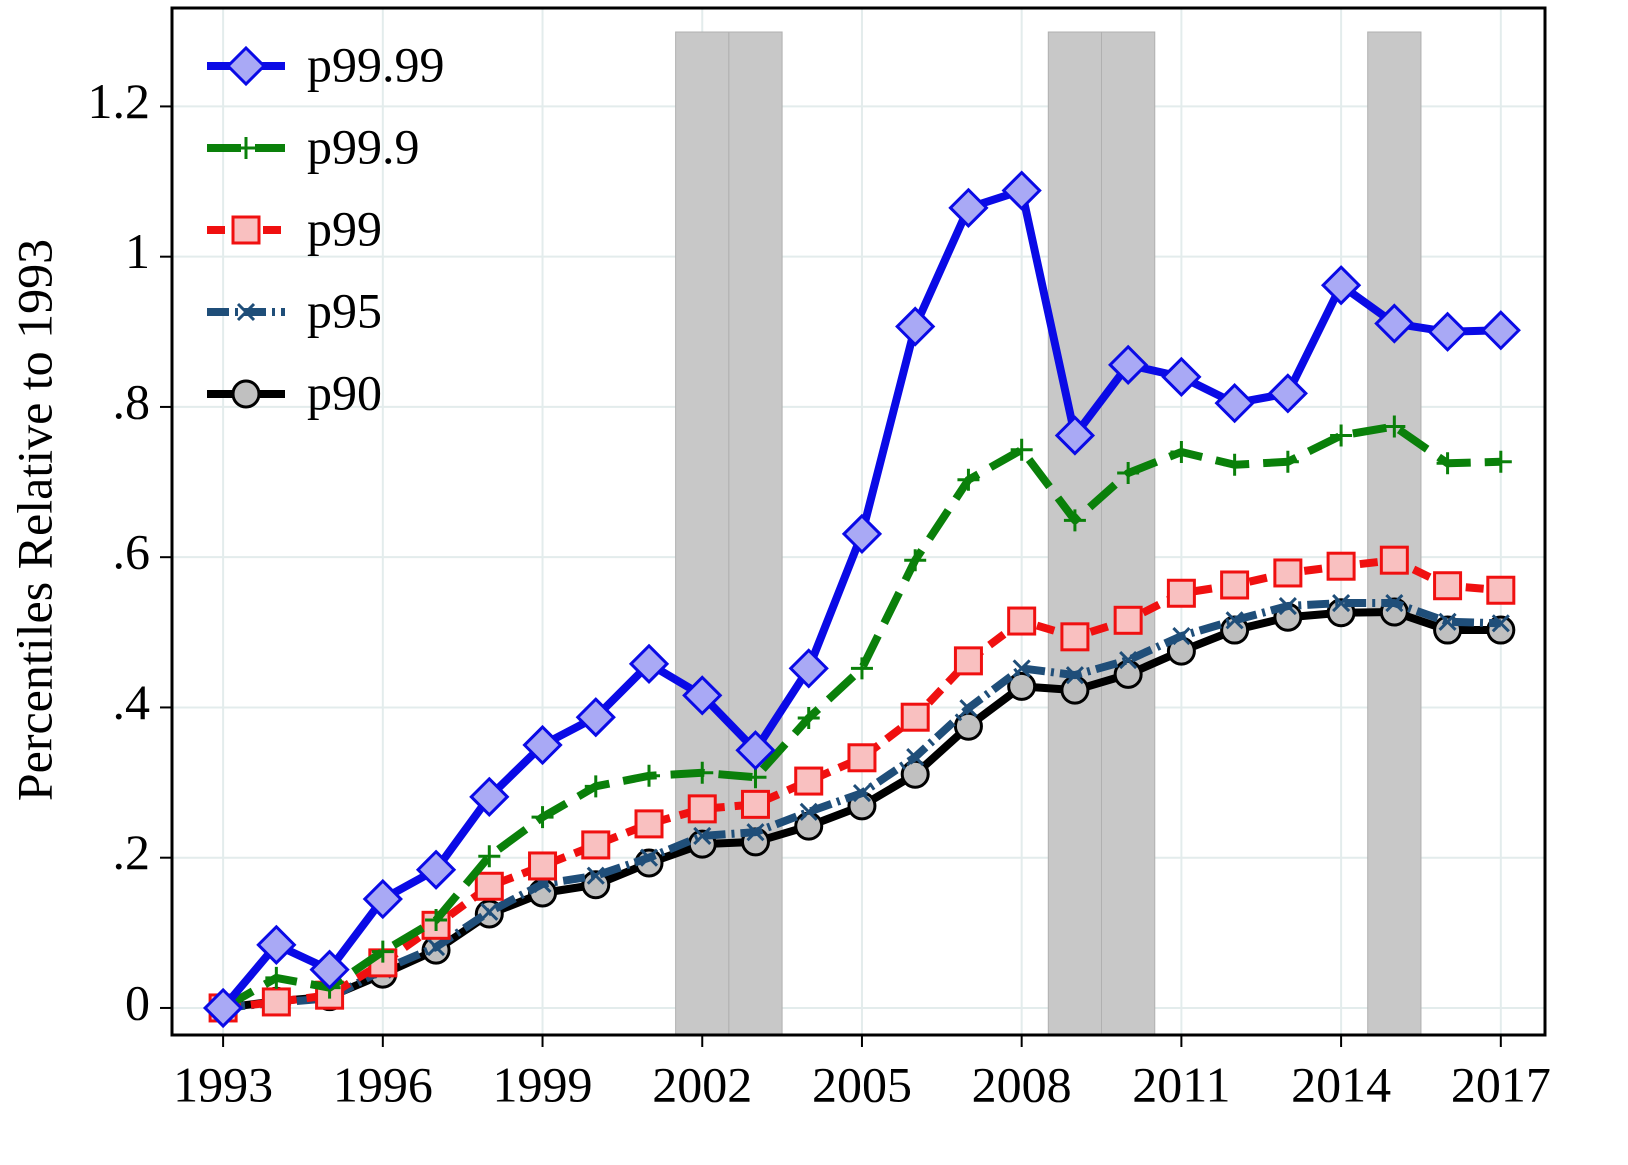 This screenshot has width=1628, height=1165. I want to click on legend-label: p95, so click(344, 310).